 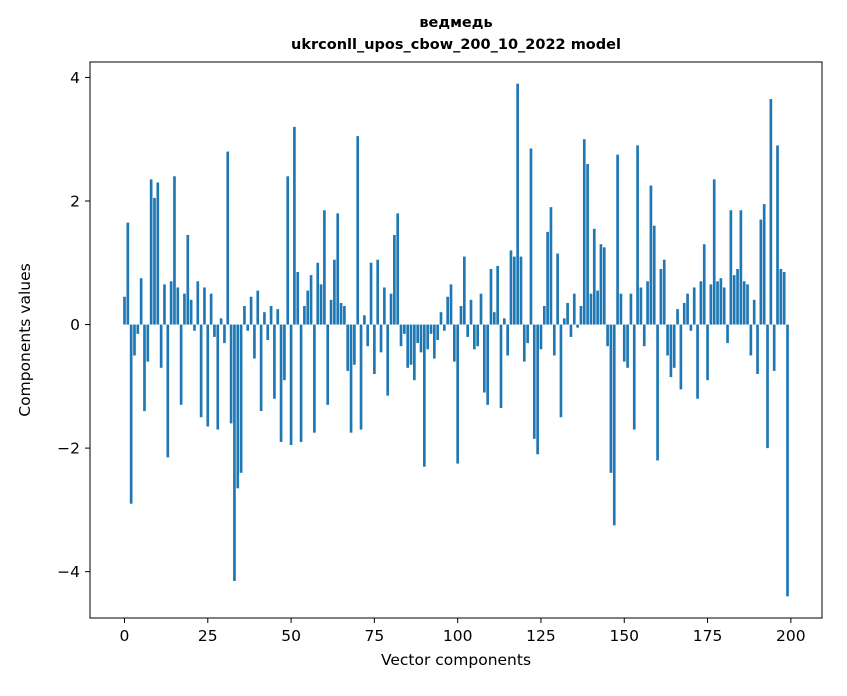 I want to click on x-tick-label: 25, so click(x=208, y=636).